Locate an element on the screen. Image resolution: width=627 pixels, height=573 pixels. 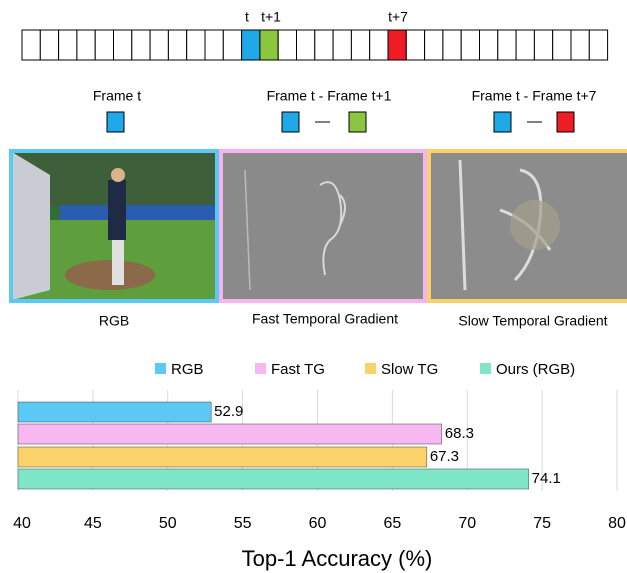
x-tick-label: 55 is located at coordinates (243, 523).